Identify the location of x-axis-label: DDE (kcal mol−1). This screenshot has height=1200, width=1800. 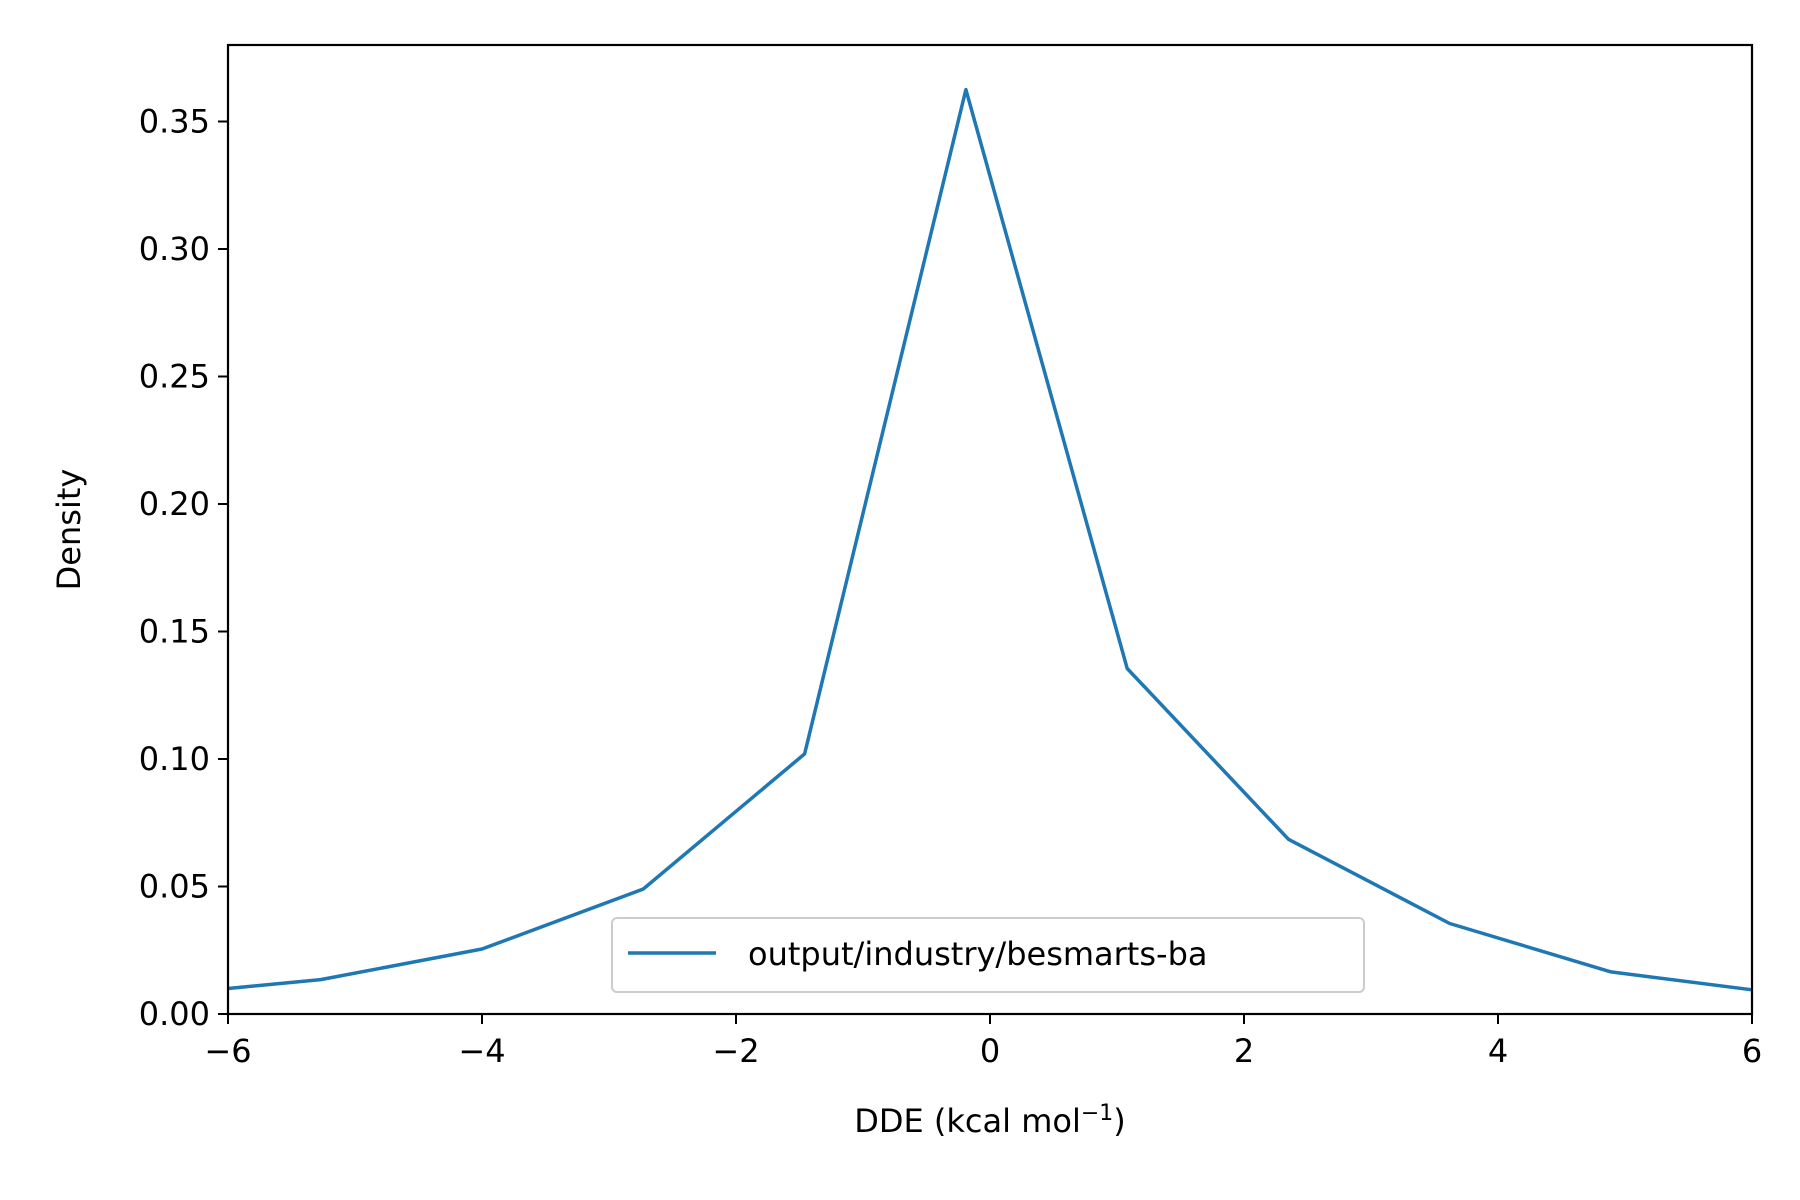
(990, 1120).